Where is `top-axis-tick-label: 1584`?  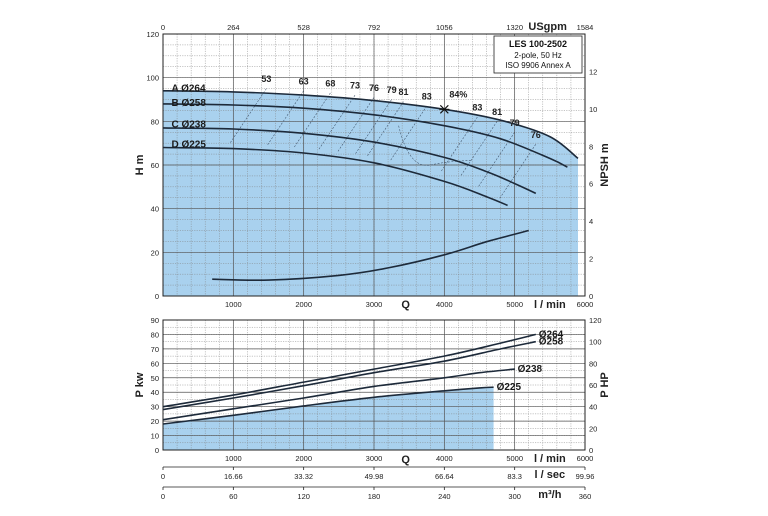 top-axis-tick-label: 1584 is located at coordinates (585, 27).